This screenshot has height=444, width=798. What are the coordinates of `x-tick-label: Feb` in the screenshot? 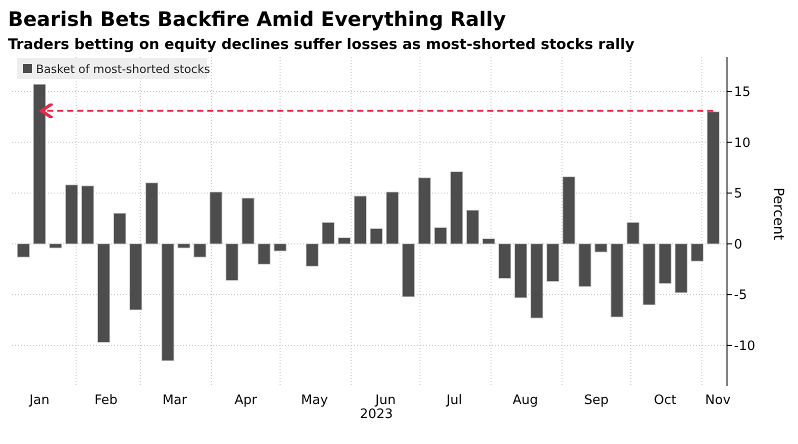 It's located at (106, 400).